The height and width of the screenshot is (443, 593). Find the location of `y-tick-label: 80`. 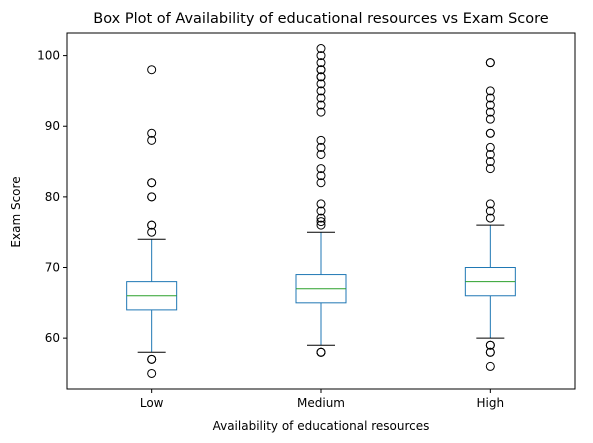

y-tick-label: 80 is located at coordinates (52, 197).